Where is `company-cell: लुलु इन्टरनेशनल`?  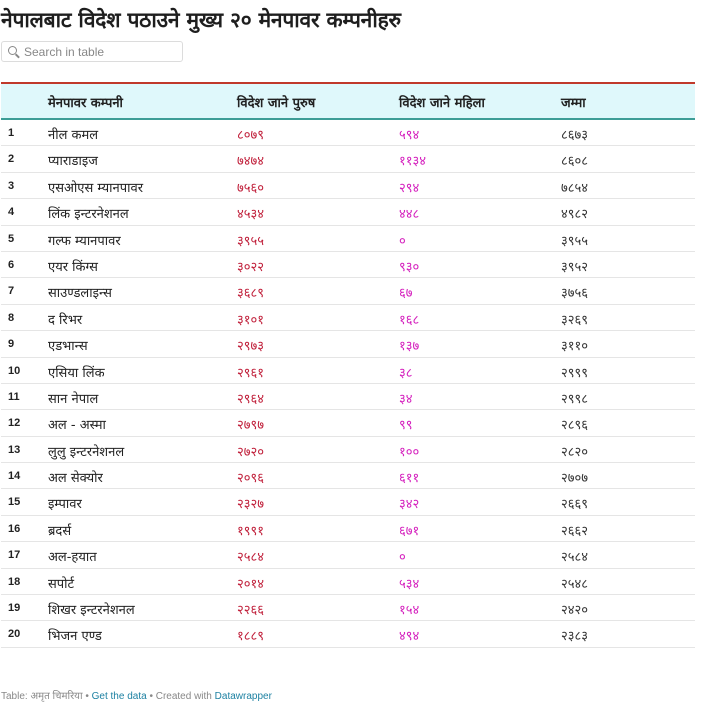
company-cell: लुलु इन्टरनेशनल is located at coordinates (86, 452).